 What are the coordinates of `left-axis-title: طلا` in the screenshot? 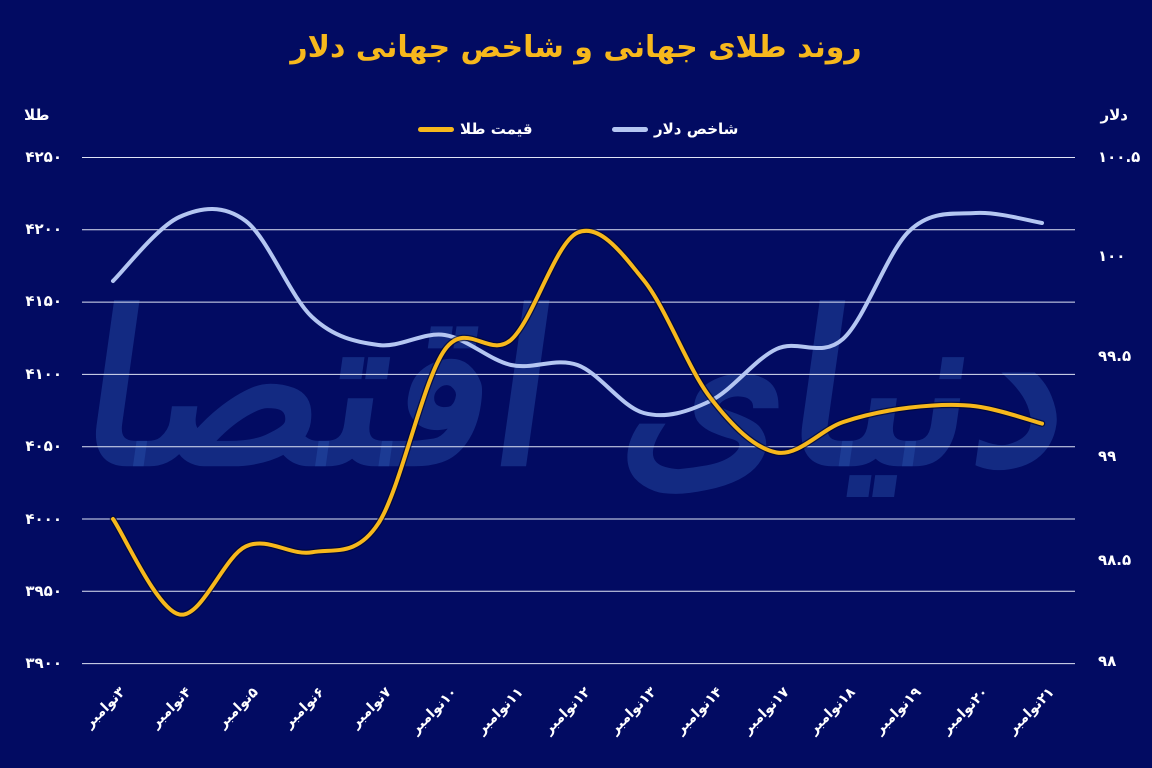 It's located at (37, 115).